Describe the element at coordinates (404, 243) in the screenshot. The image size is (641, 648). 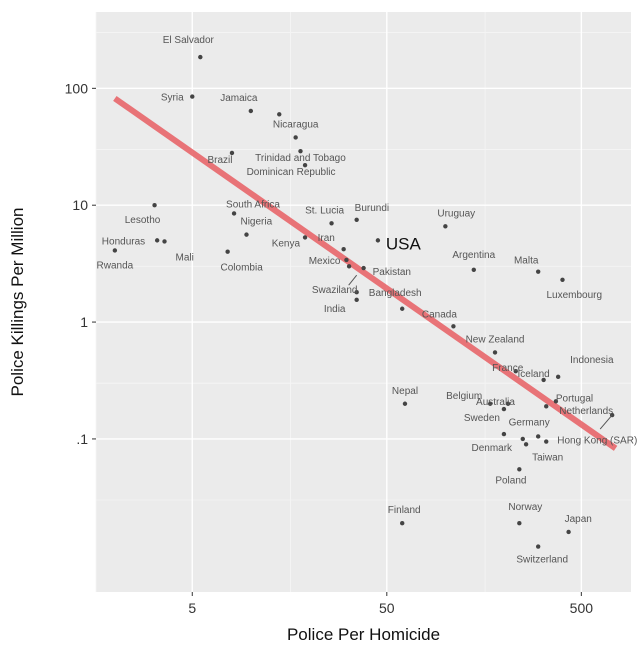
I see `point-label-usa: USA` at that location.